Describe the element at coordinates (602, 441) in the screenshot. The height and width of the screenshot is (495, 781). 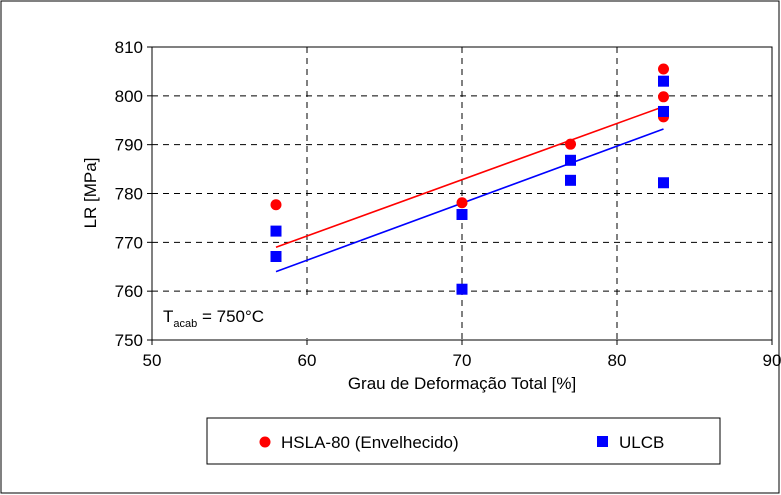
I see `legend-marker-ulcb` at that location.